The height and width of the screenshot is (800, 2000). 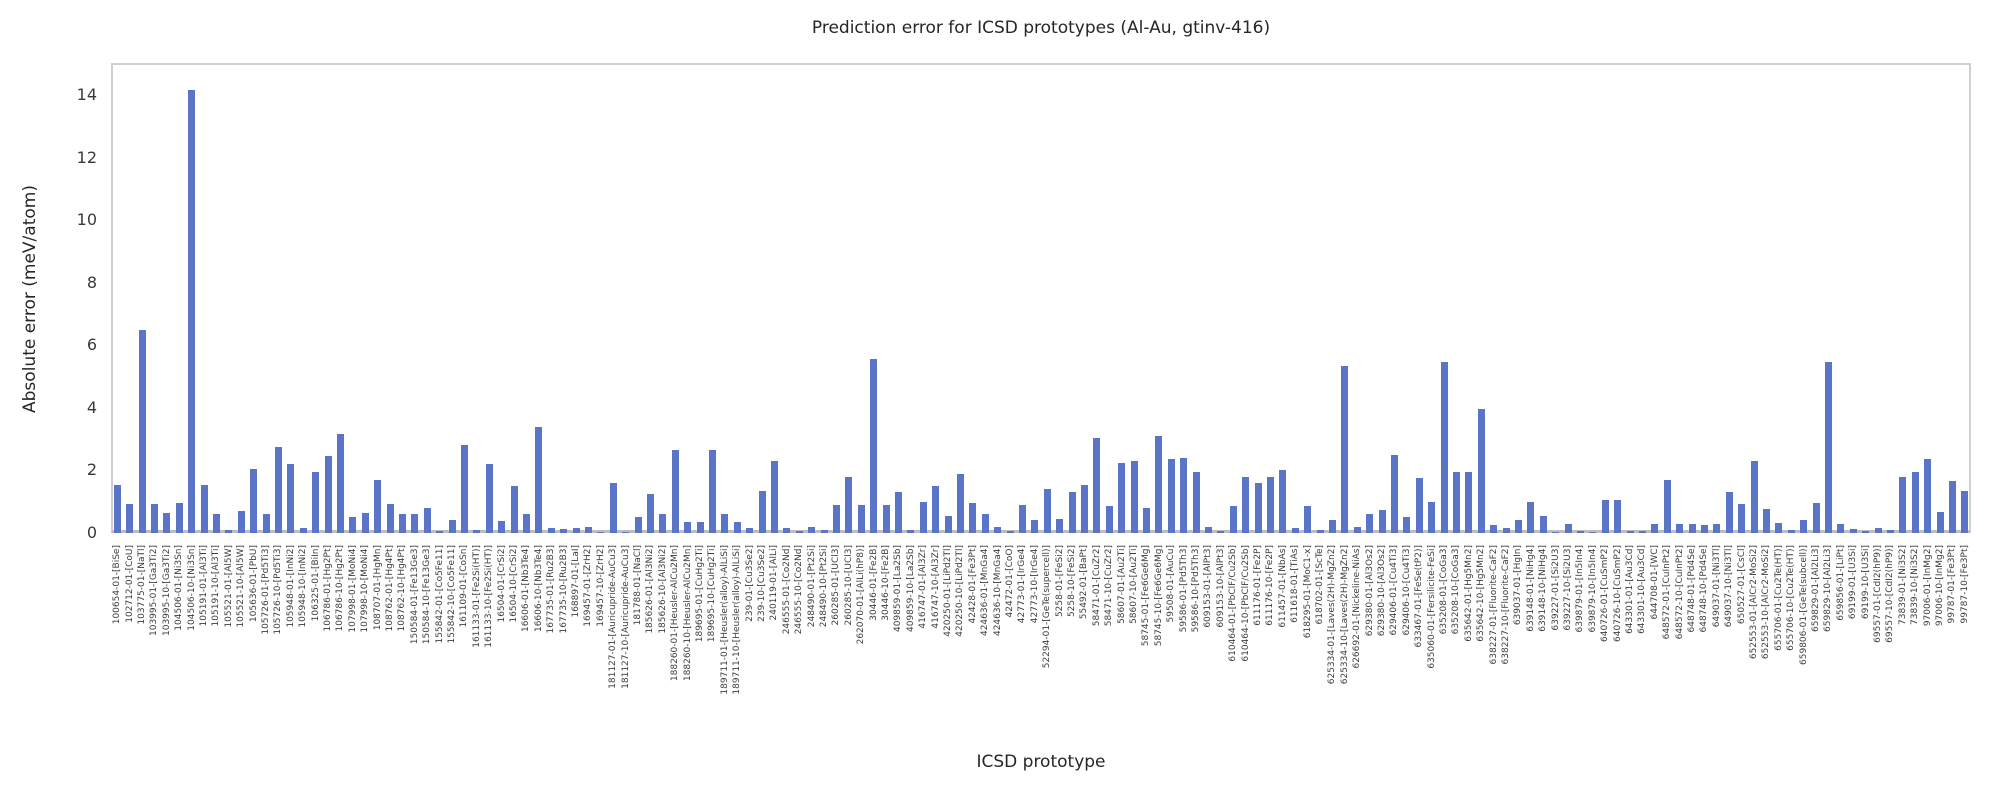 I want to click on x-tick-label: 16504-01-[CrSi2], so click(x=501, y=584).